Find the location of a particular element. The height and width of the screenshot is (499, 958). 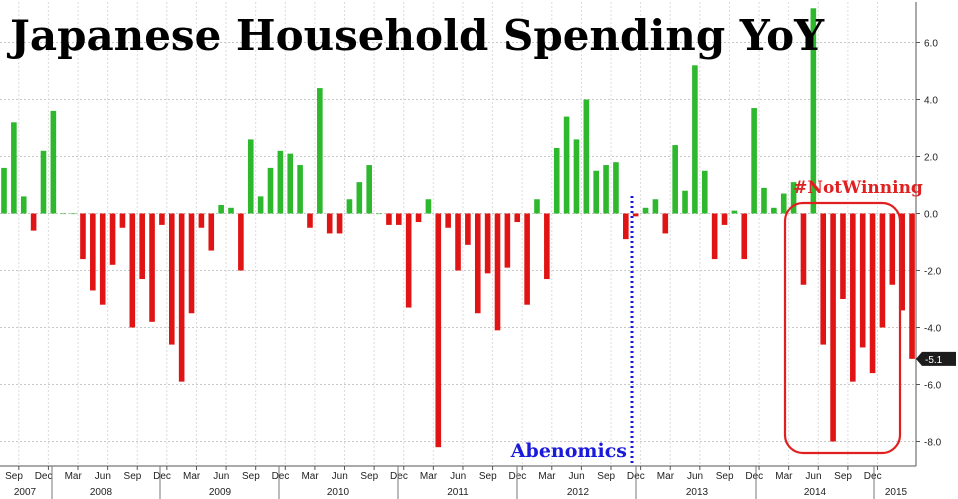

x-year-label: 2008 is located at coordinates (101, 492).